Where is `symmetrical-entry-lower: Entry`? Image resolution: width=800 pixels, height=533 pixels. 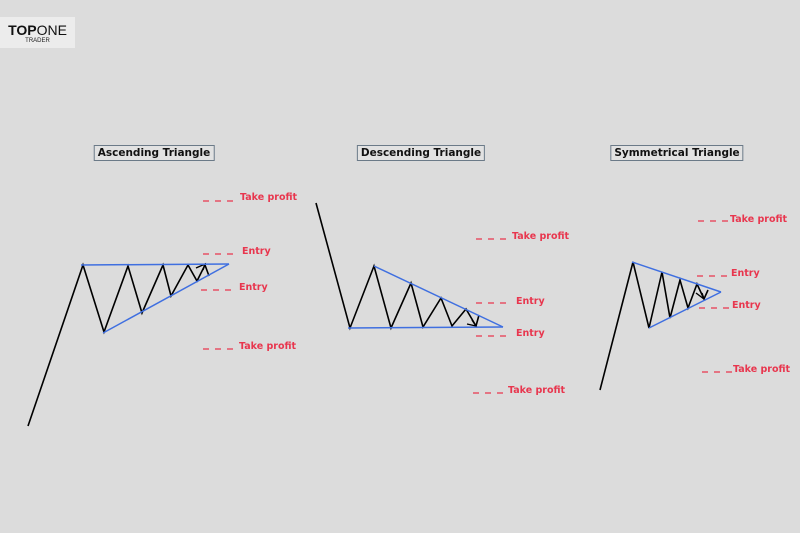 symmetrical-entry-lower: Entry is located at coordinates (746, 305).